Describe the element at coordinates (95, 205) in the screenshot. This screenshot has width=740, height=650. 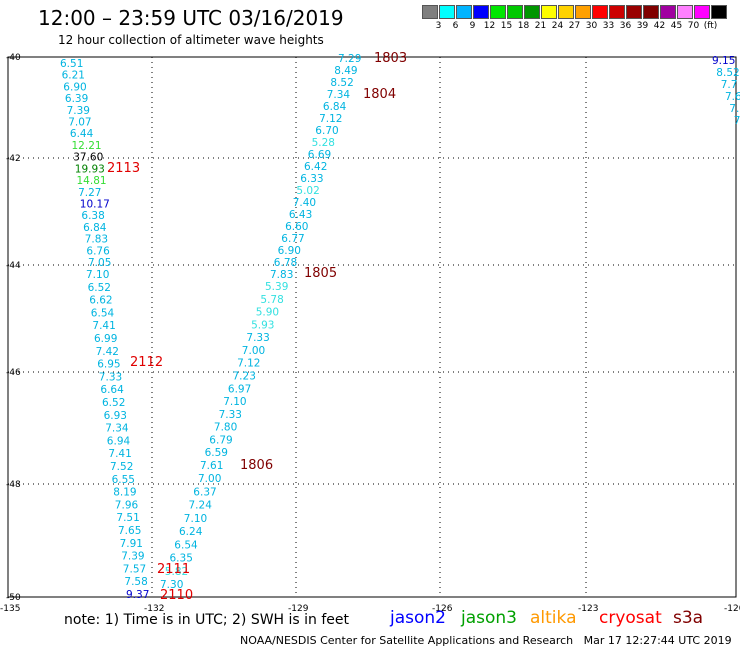
I see `wave-height-value: 10.17` at that location.